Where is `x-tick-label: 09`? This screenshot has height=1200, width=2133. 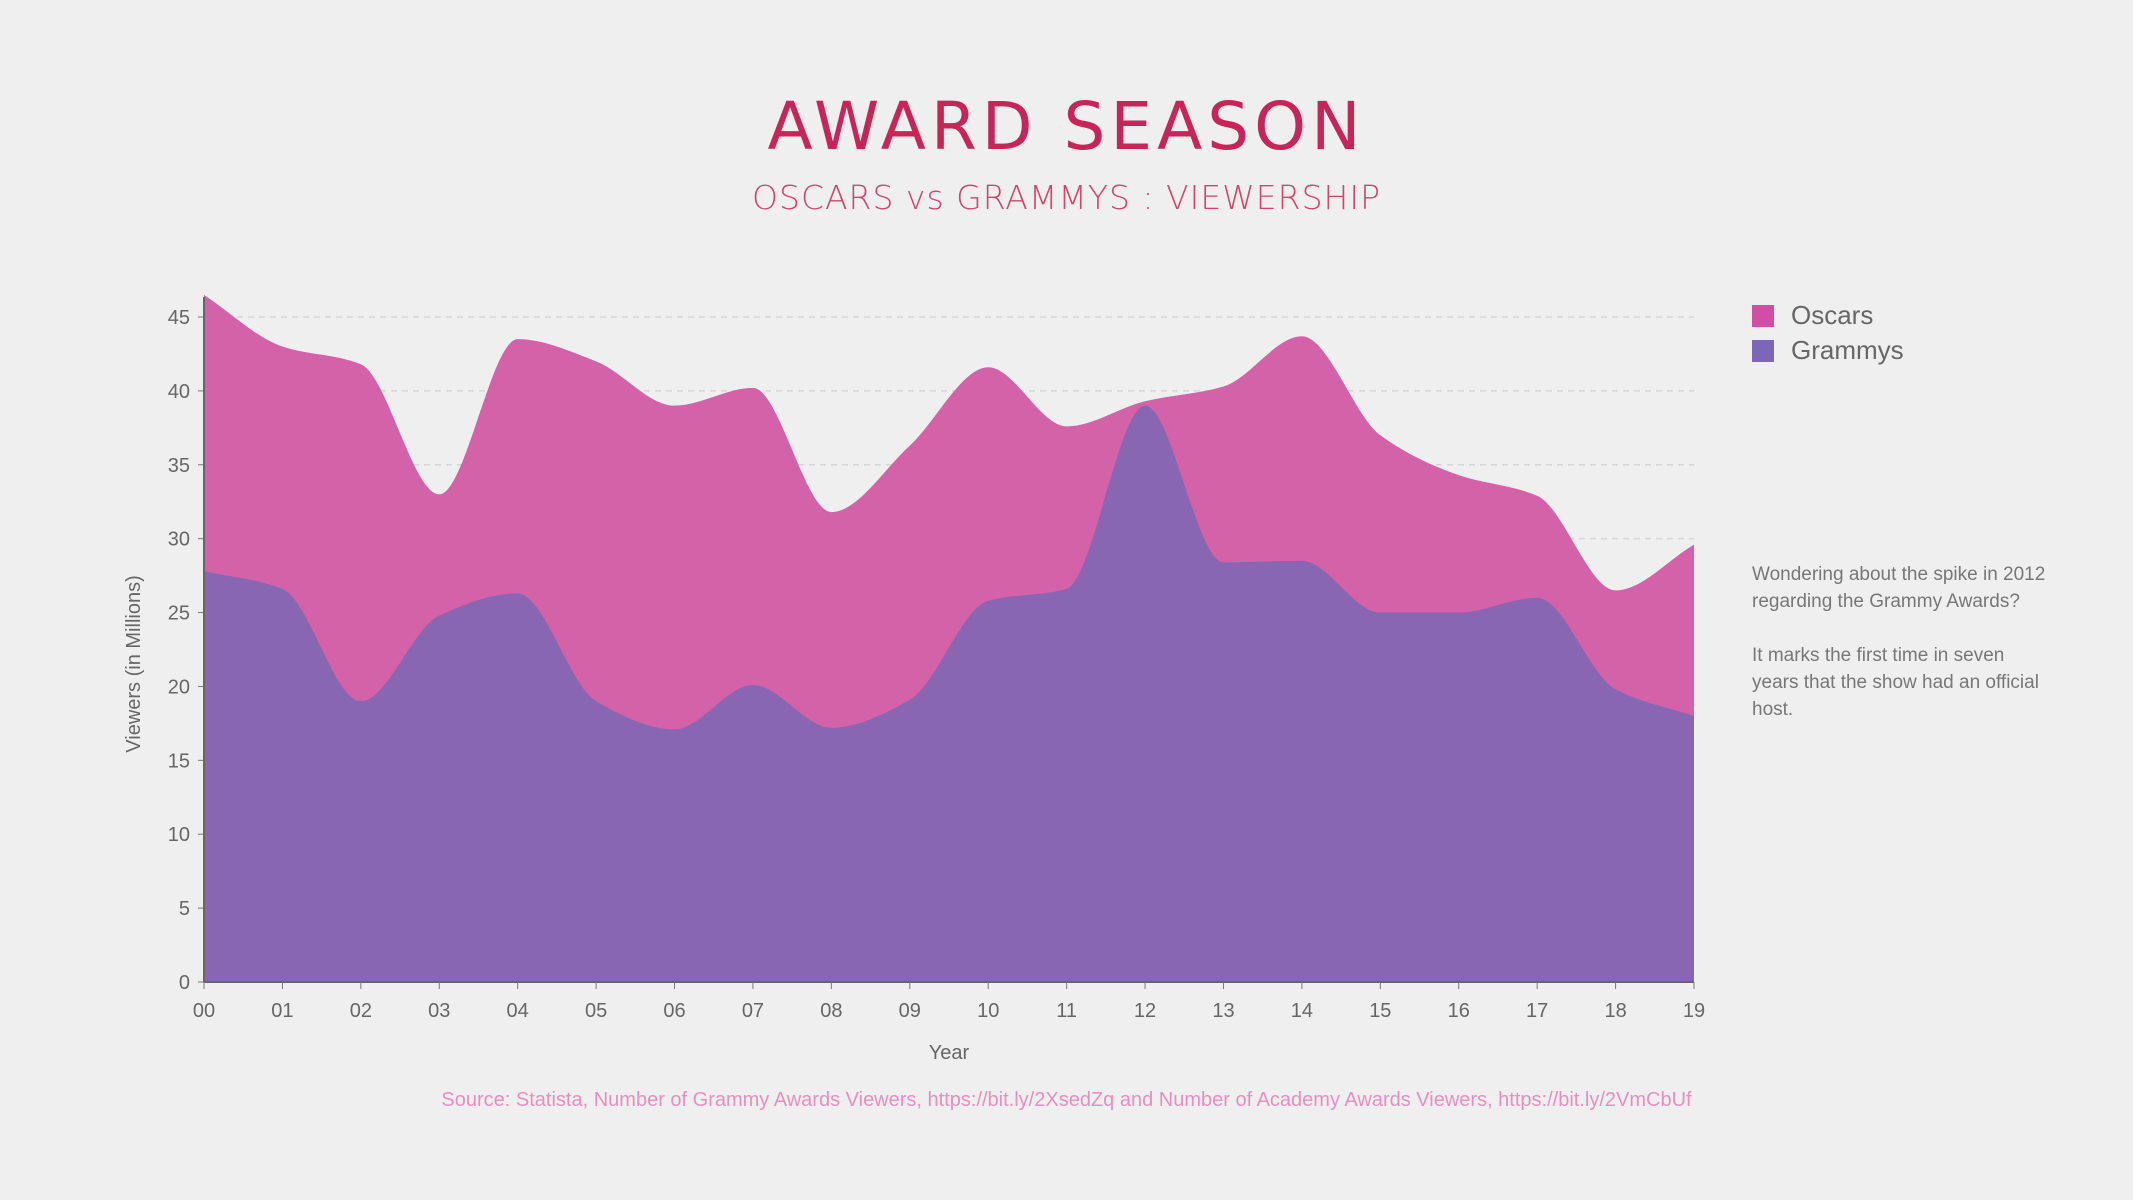
x-tick-label: 09 is located at coordinates (910, 1011).